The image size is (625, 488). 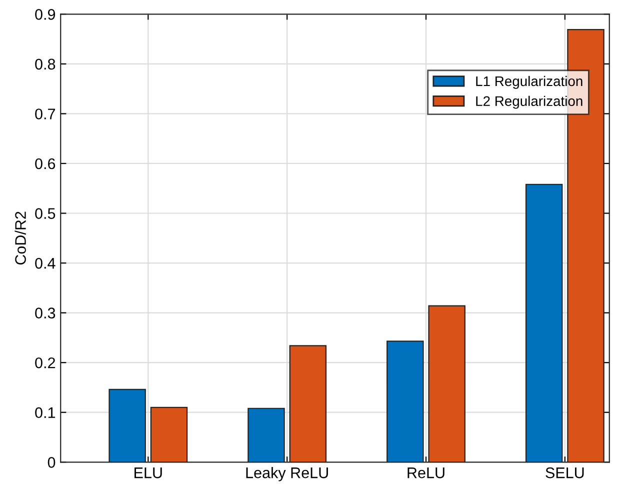 I want to click on x-tick-label: SELU, so click(x=565, y=472).